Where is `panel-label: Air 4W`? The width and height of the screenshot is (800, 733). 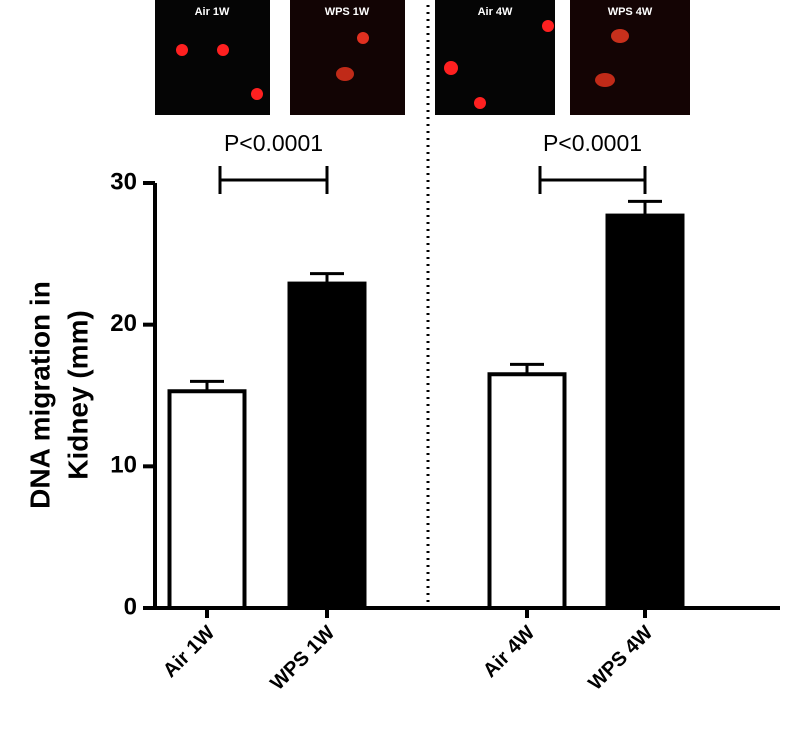
panel-label: Air 4W is located at coordinates (495, 12).